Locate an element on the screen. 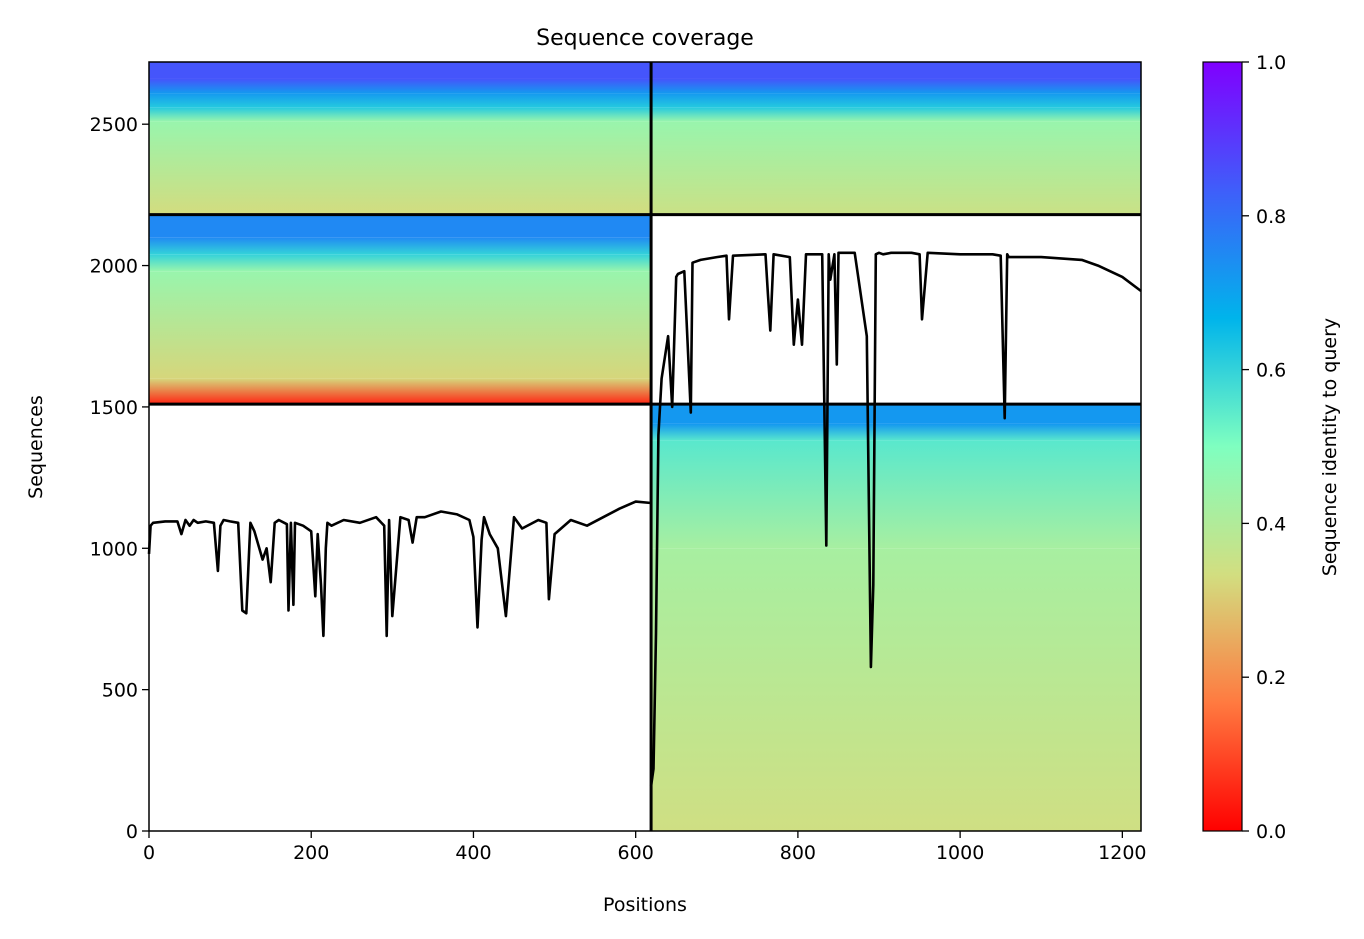  colorbar-tick-label: 0.6 is located at coordinates (1271, 371).